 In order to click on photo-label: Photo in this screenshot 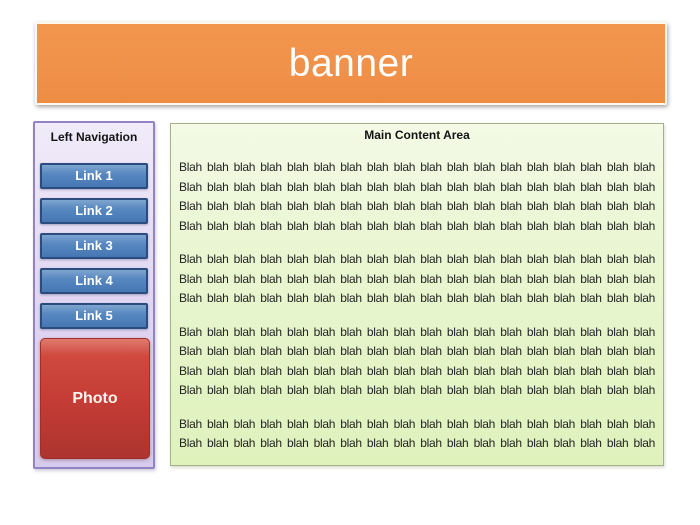, I will do `click(95, 398)`.